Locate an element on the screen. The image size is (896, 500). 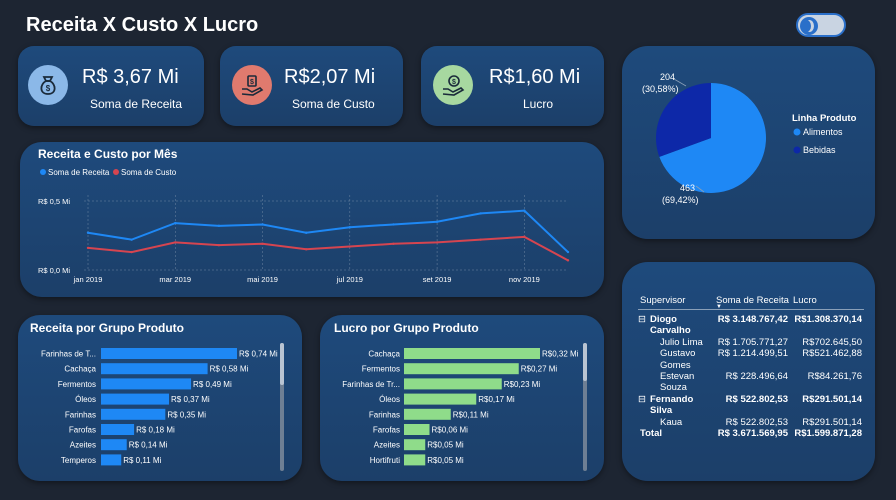
table-row: Gomes is located at coordinates (751, 365).